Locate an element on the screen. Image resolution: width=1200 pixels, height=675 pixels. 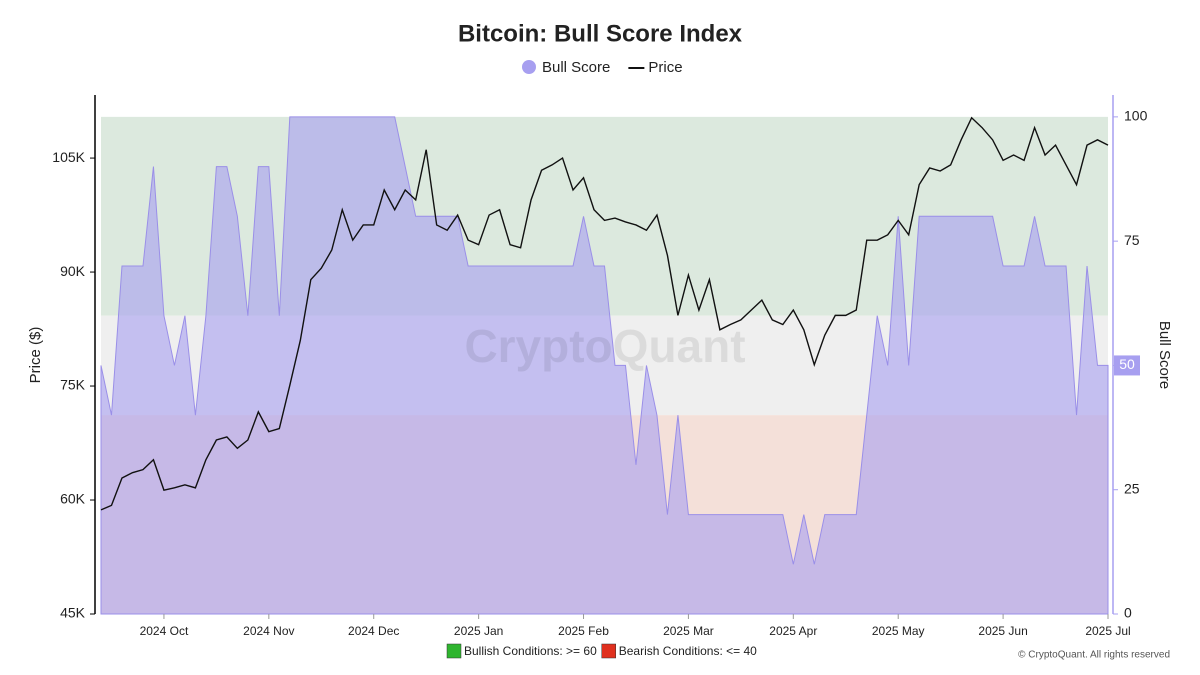
watermark: CryptoQuant is located at coordinates (604, 346).